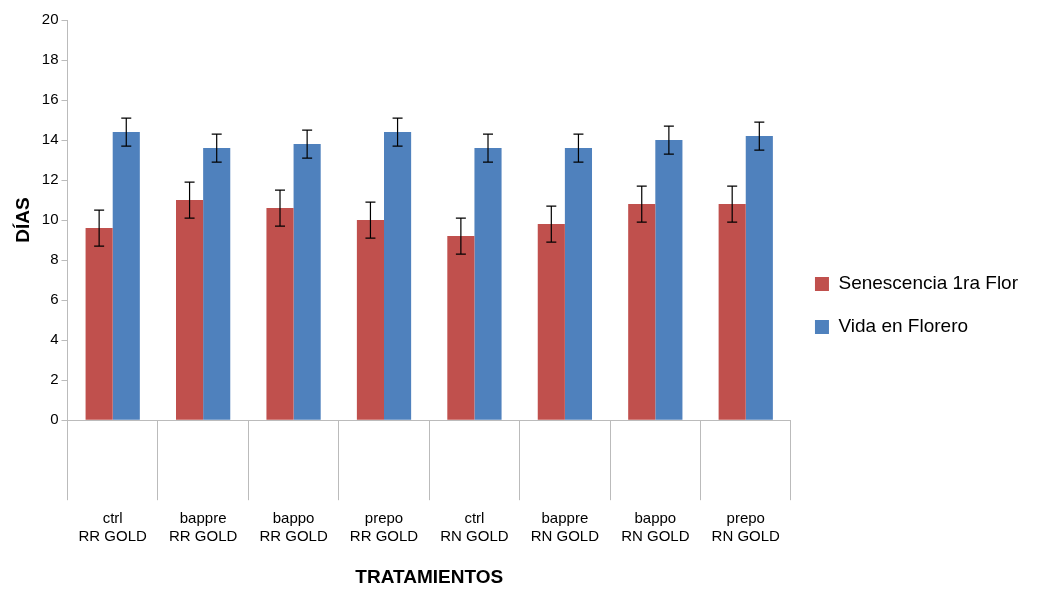 This screenshot has height=604, width=1037. I want to click on x-tick-label: ctrl RN GOLD, so click(474, 527).